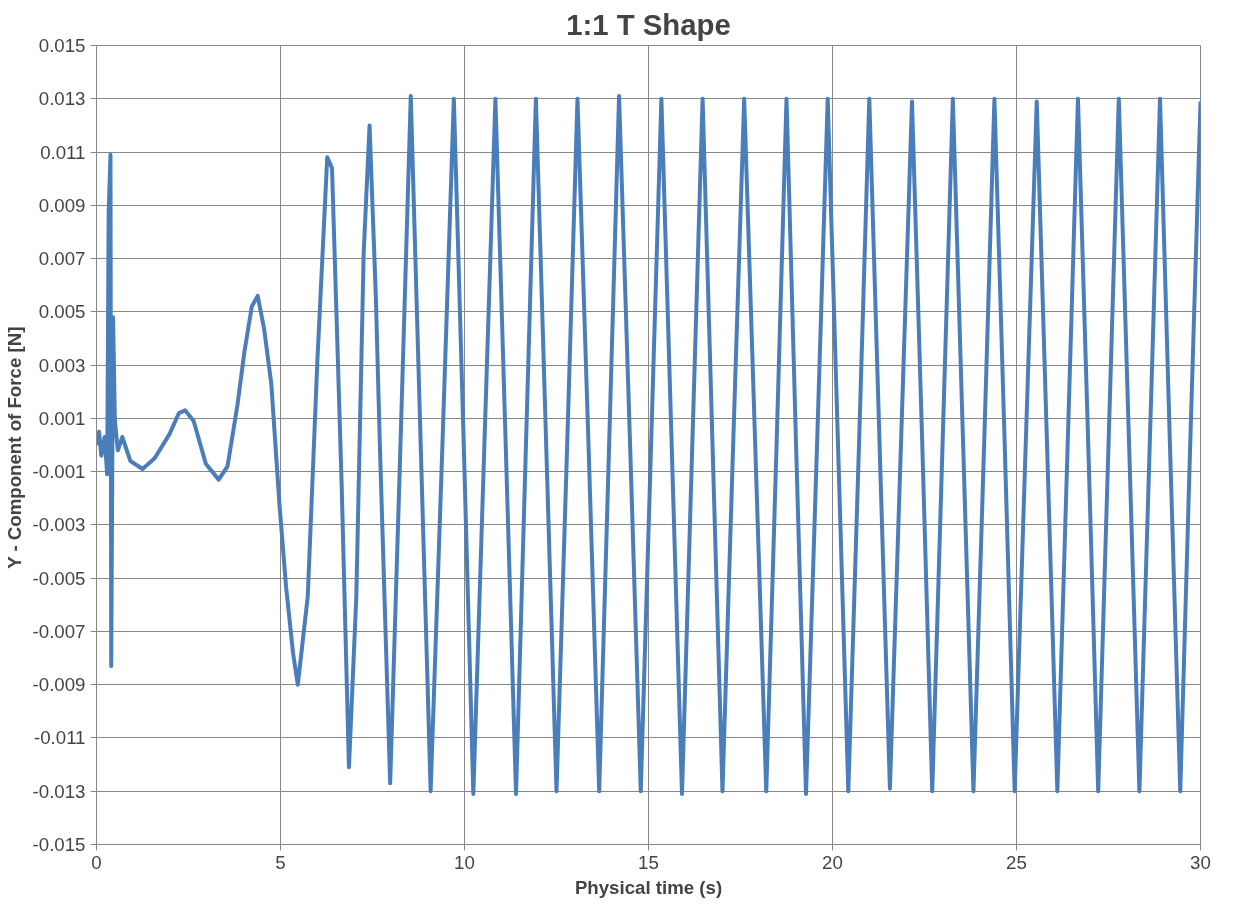  What do you see at coordinates (62, 418) in the screenshot?
I see `y-tick-label: 0.001` at bounding box center [62, 418].